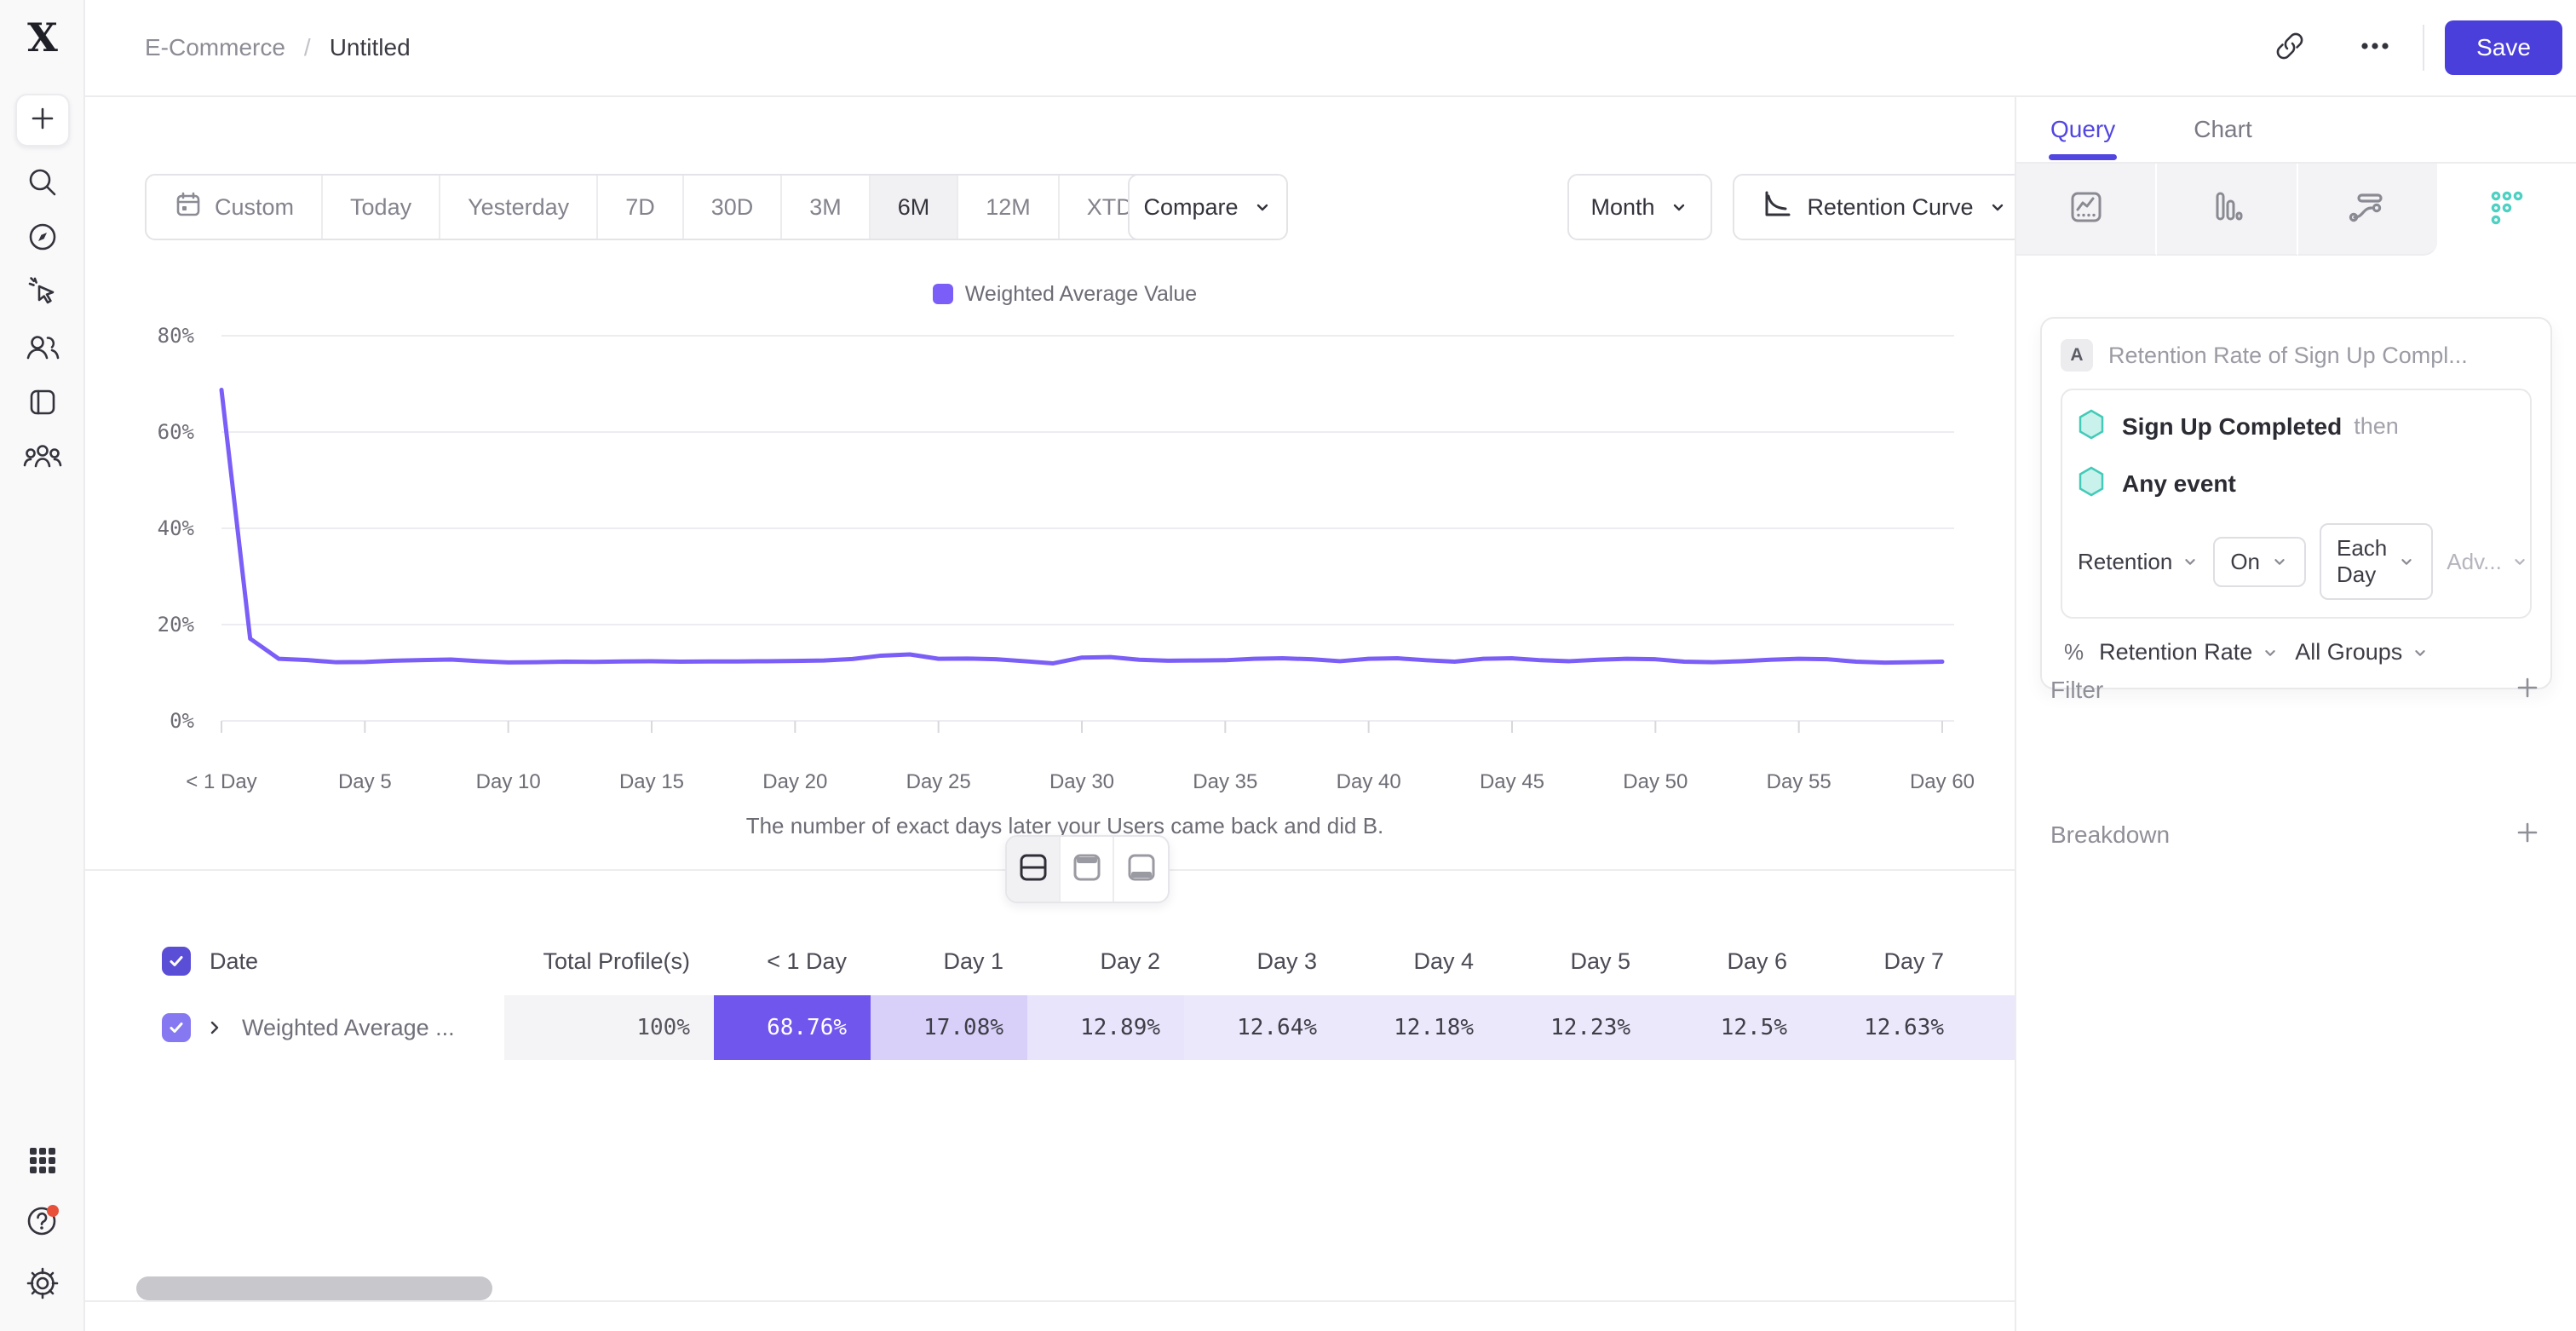 The image size is (2576, 1331). Describe the element at coordinates (1126, 207) in the screenshot. I see `range-xtd: XTD` at that location.